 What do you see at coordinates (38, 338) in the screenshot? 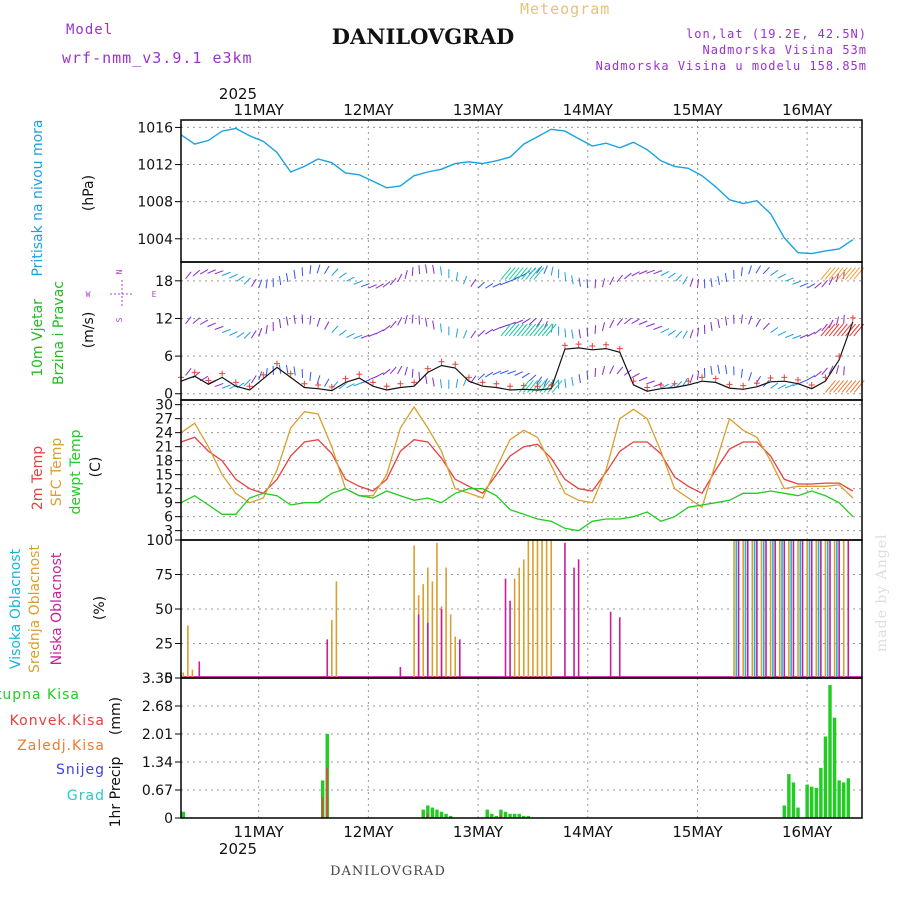
I see `wind-ylabel-1: 10m Vjetar` at bounding box center [38, 338].